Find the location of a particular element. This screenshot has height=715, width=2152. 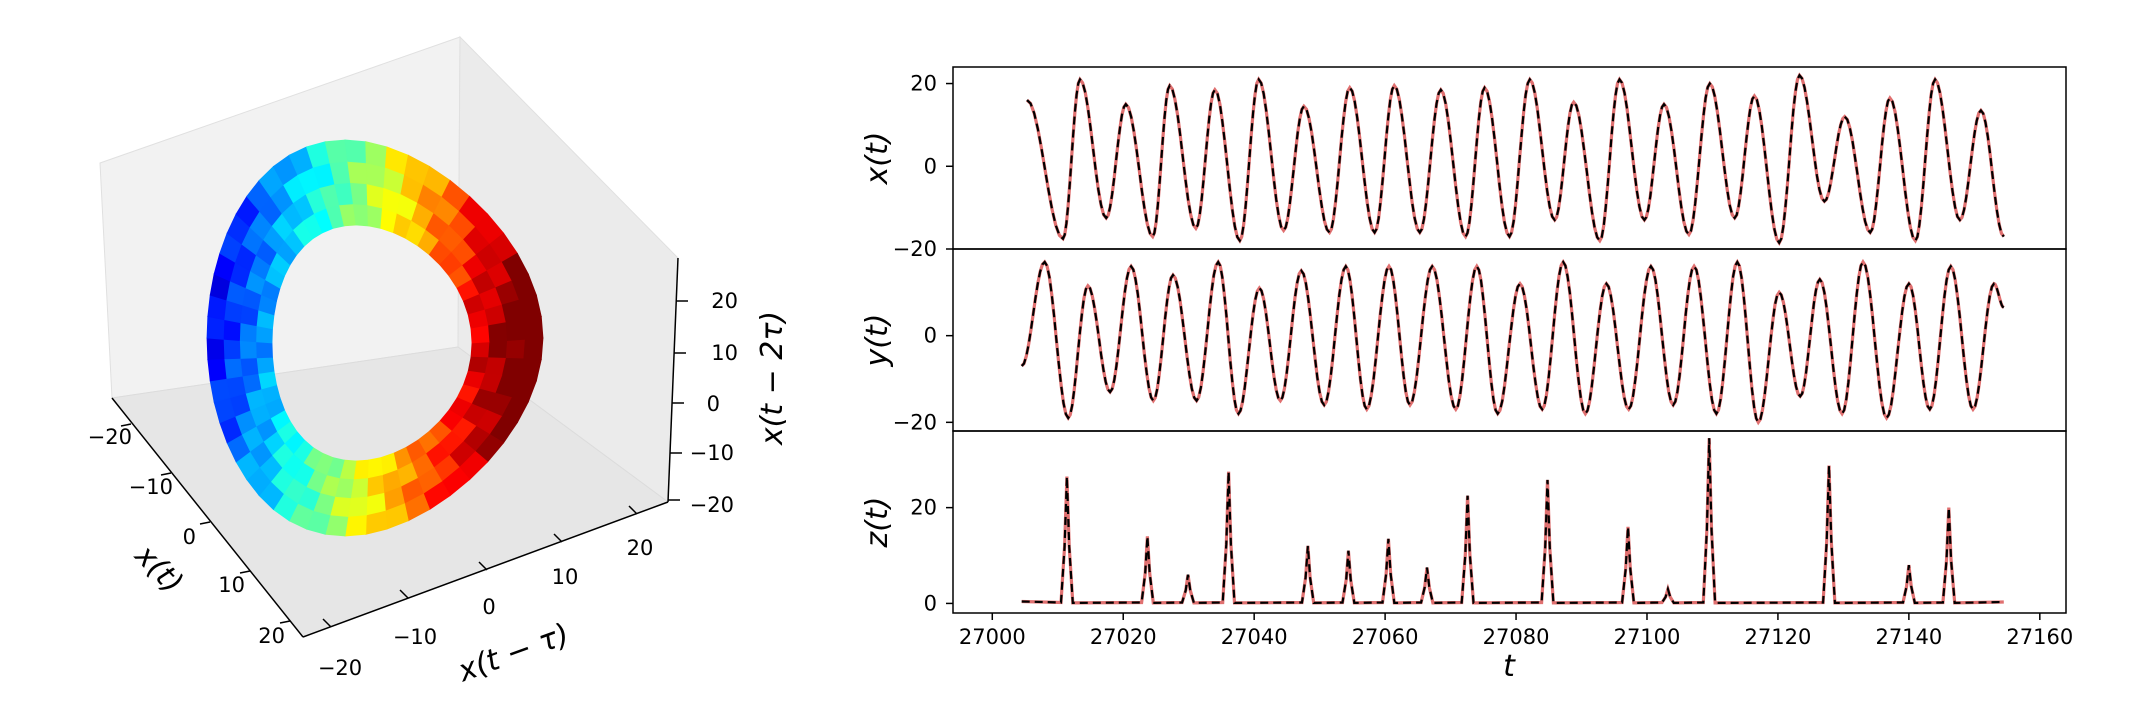

x-axis-label: x(t) is located at coordinates (158, 568).